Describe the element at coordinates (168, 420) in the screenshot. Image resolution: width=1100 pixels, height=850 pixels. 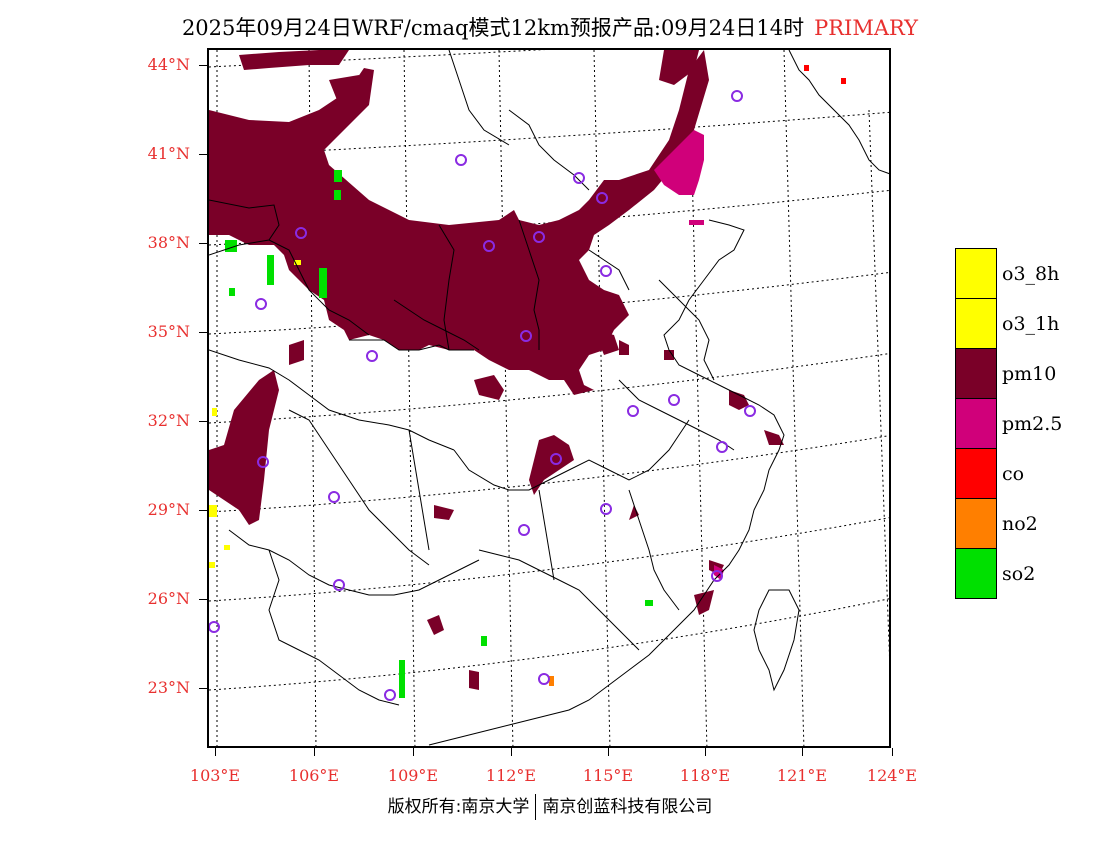
I see `lat-label-32: 32°N` at that location.